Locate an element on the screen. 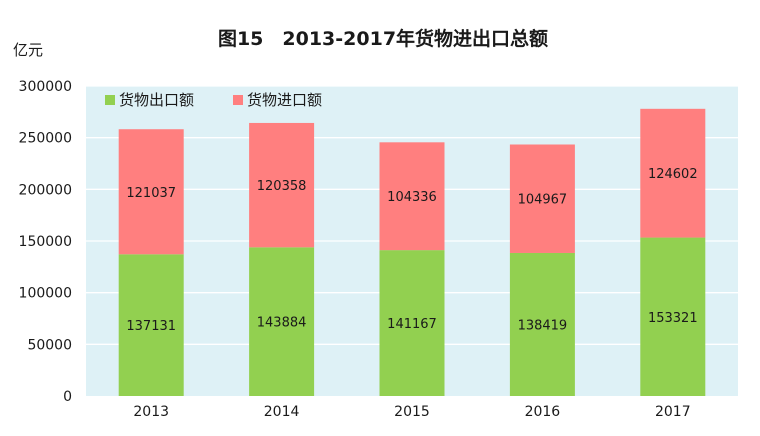 This screenshot has width=760, height=436. data-label: 153321 is located at coordinates (673, 318).